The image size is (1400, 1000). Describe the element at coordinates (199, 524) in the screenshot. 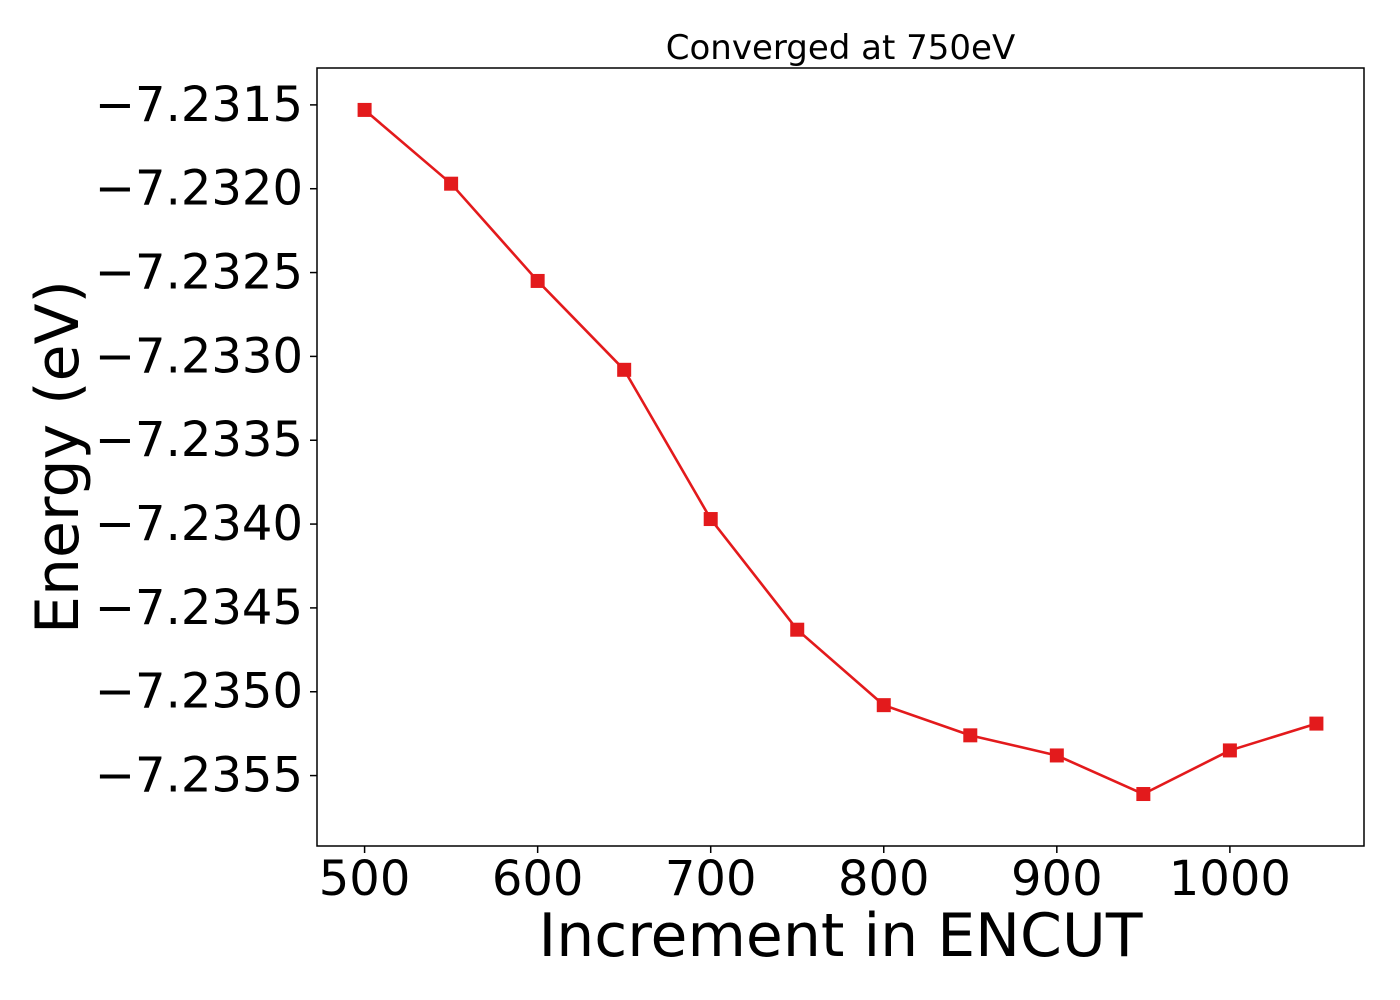

I see `y-tick-label: −7.2340` at that location.